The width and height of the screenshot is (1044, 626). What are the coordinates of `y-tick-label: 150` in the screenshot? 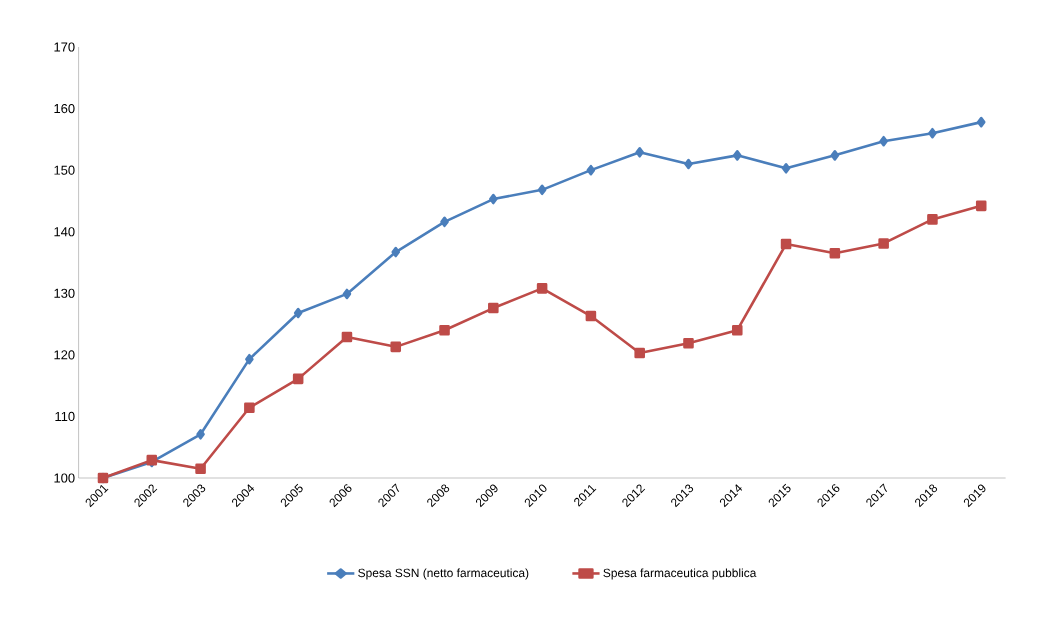 It's located at (64, 170).